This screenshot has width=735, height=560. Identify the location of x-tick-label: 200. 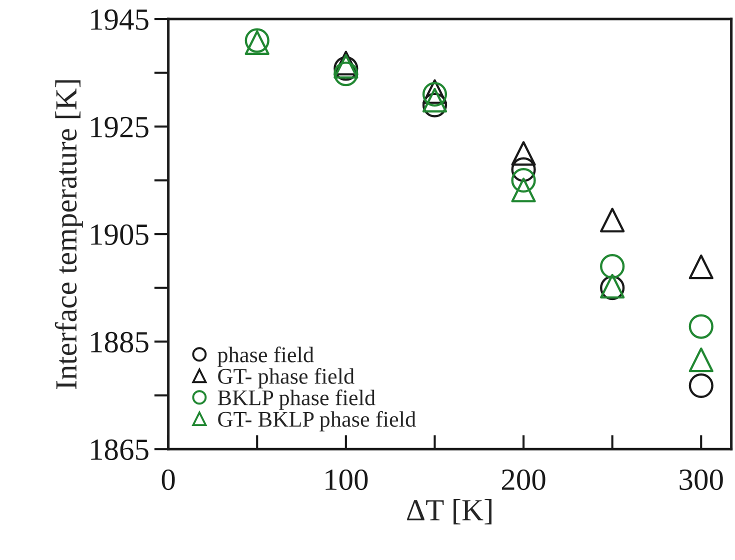
(524, 479).